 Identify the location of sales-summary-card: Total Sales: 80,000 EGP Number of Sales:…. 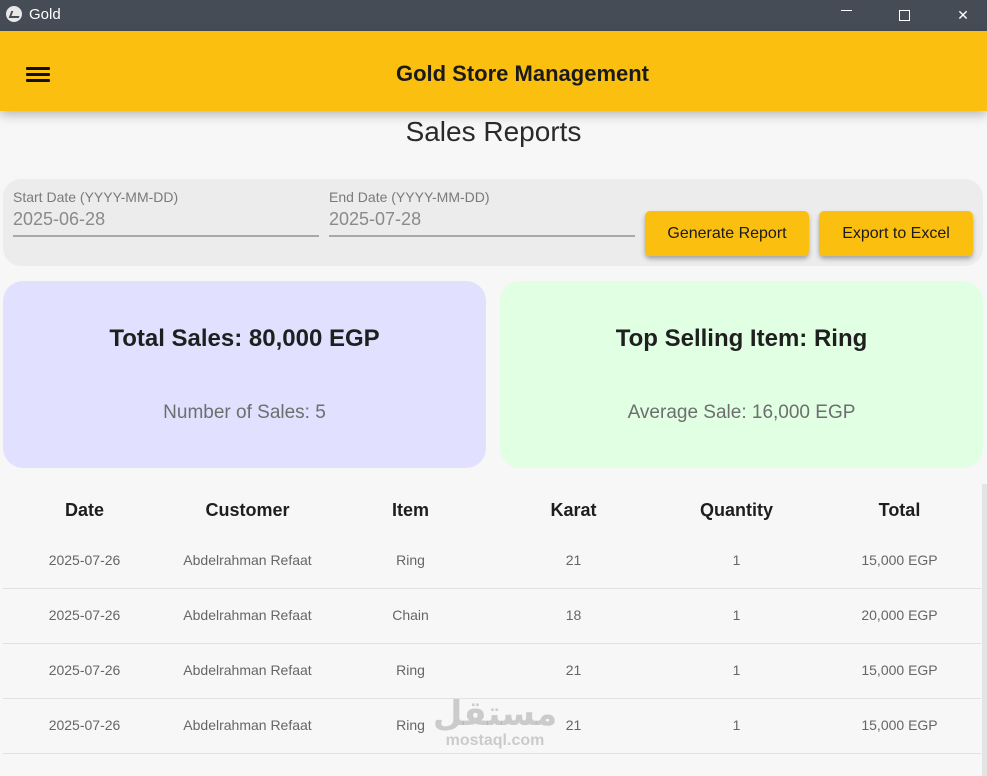
(244, 374).